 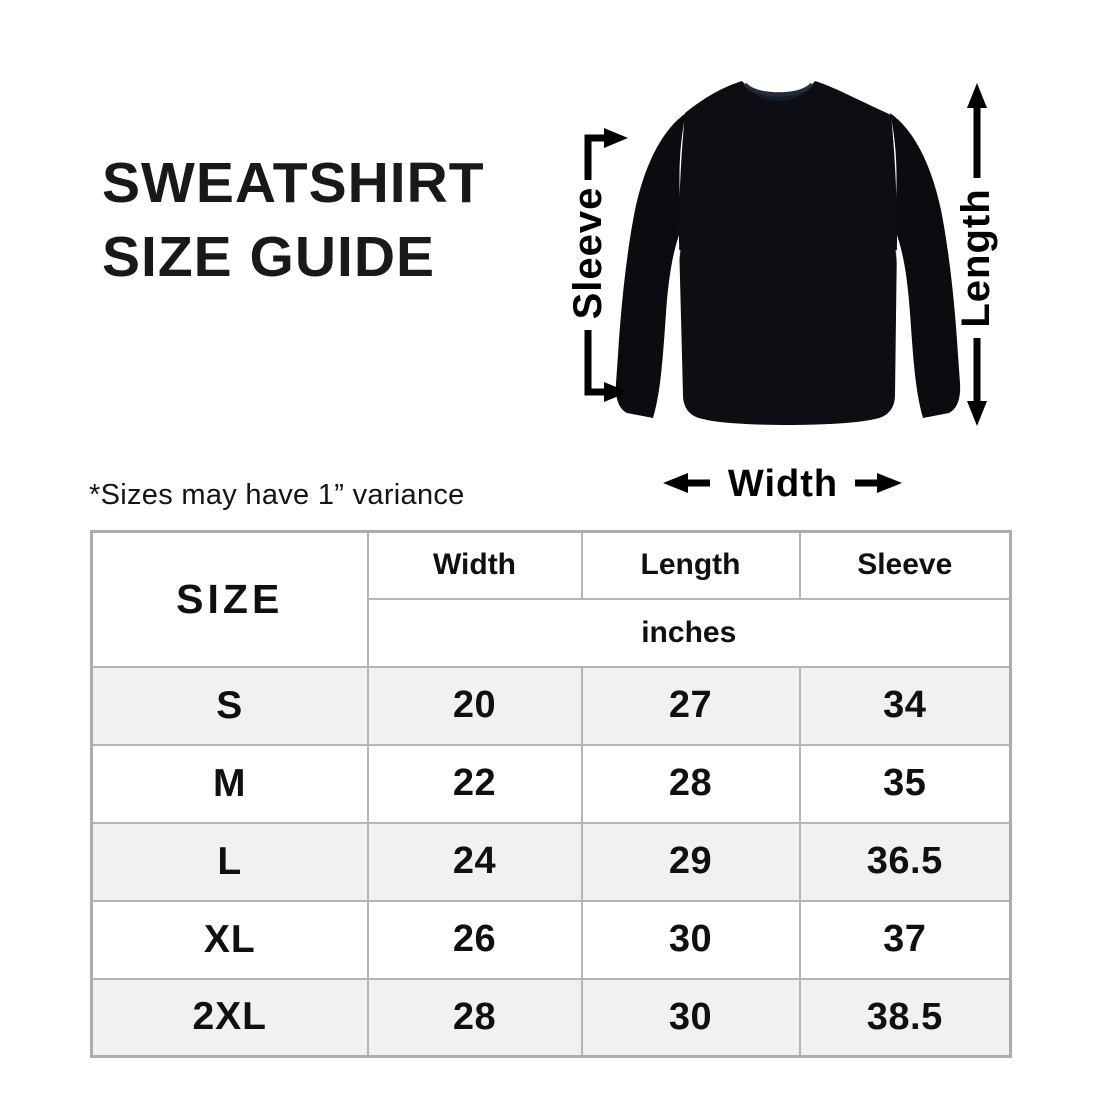 I want to click on sleeve-cell: 35, so click(x=905, y=783).